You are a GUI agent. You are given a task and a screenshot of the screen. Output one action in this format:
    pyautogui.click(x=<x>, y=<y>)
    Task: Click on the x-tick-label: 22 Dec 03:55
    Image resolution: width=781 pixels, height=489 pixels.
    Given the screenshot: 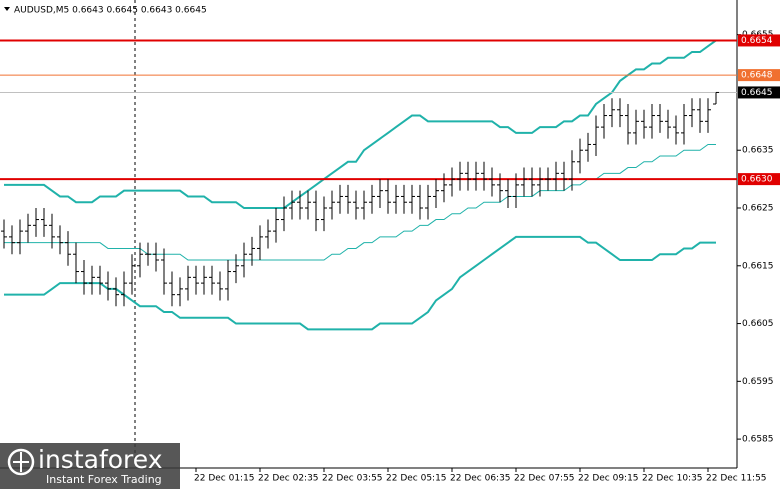 What is the action you would take?
    pyautogui.click(x=352, y=479)
    